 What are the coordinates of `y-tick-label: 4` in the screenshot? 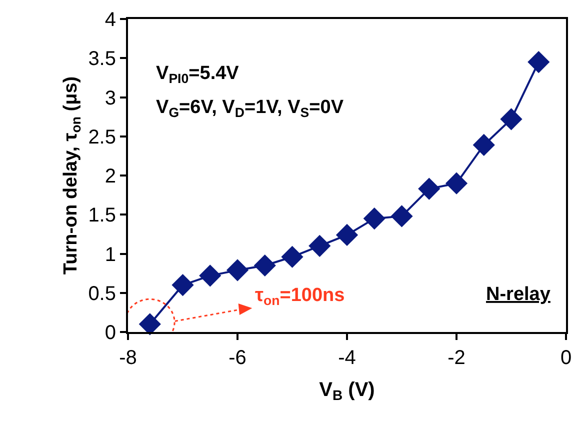 It's located at (110, 20).